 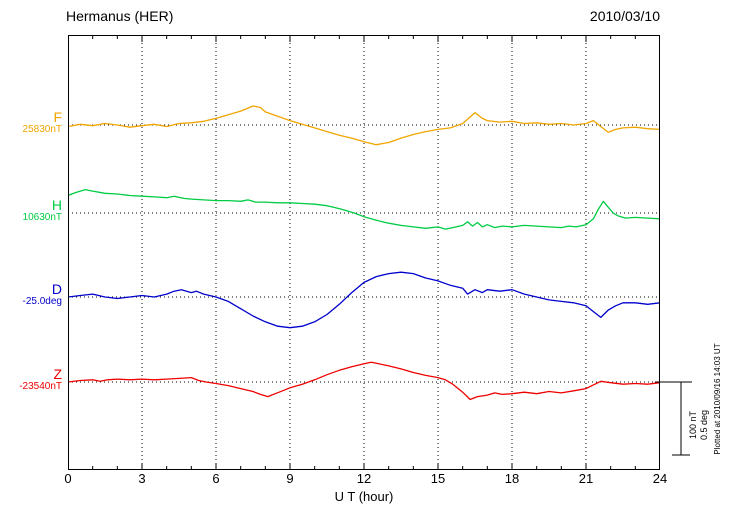 I want to click on series-baseline-H: 10630nT, so click(x=42, y=217).